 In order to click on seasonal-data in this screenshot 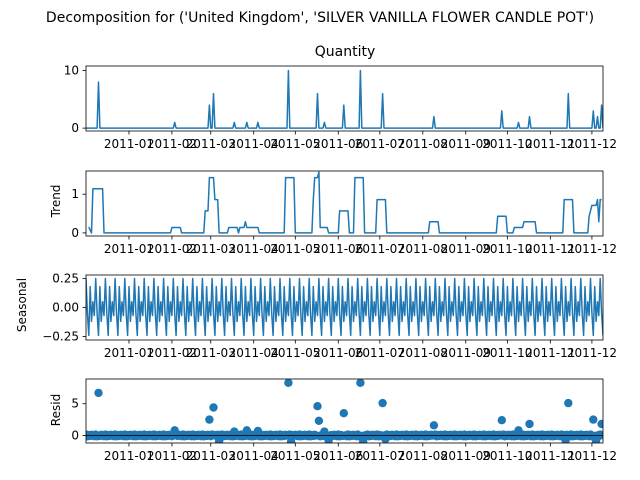, I will do `click(344, 307)`.